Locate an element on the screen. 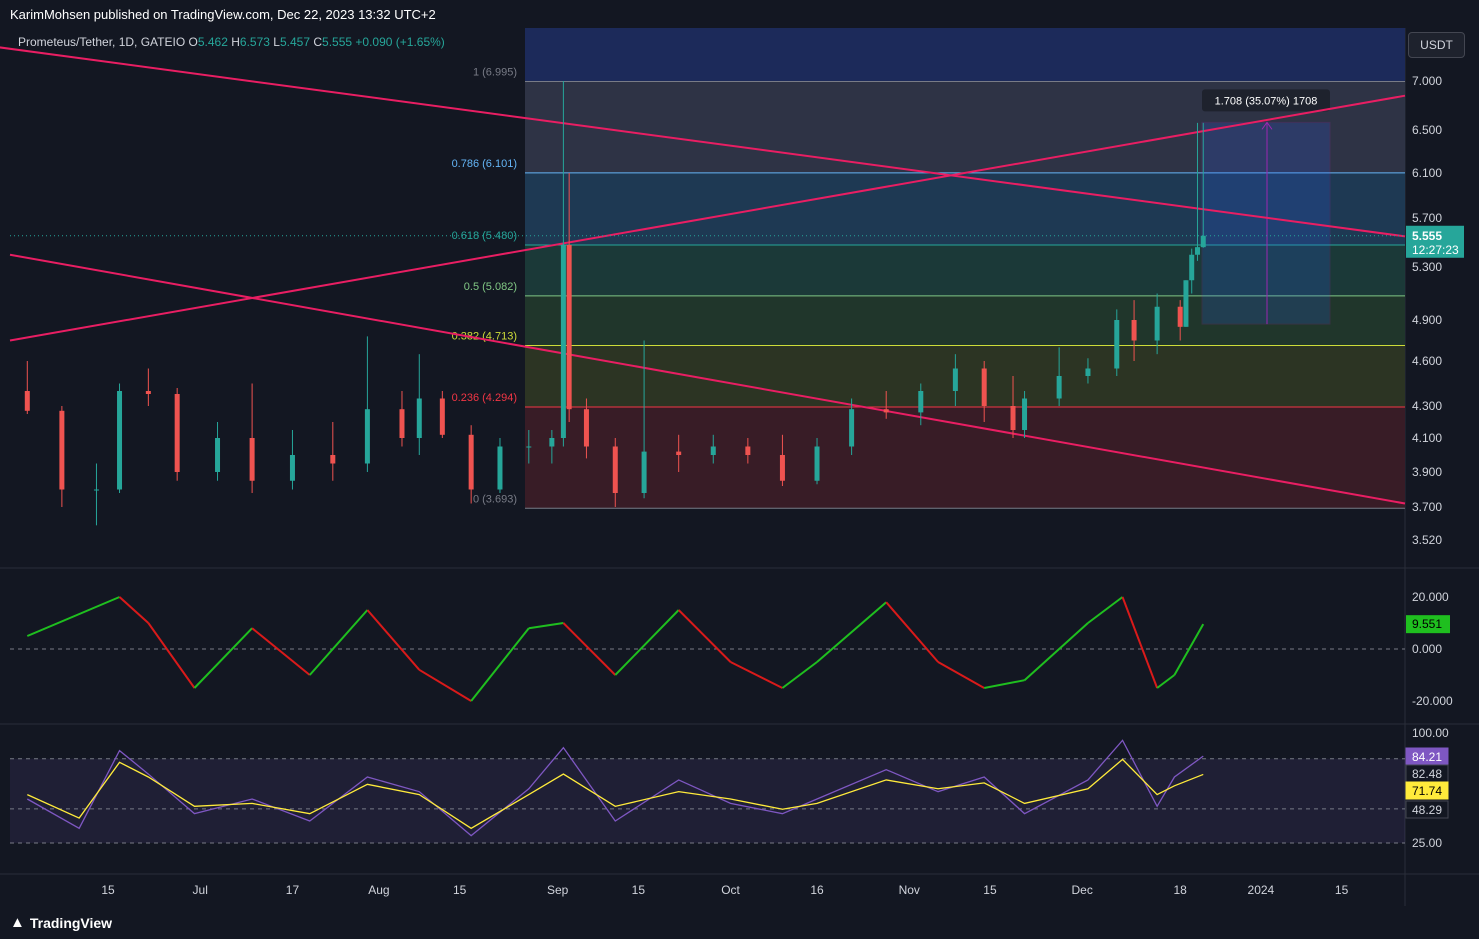 This screenshot has height=939, width=1479. price-tick: 4.300 is located at coordinates (1427, 406).